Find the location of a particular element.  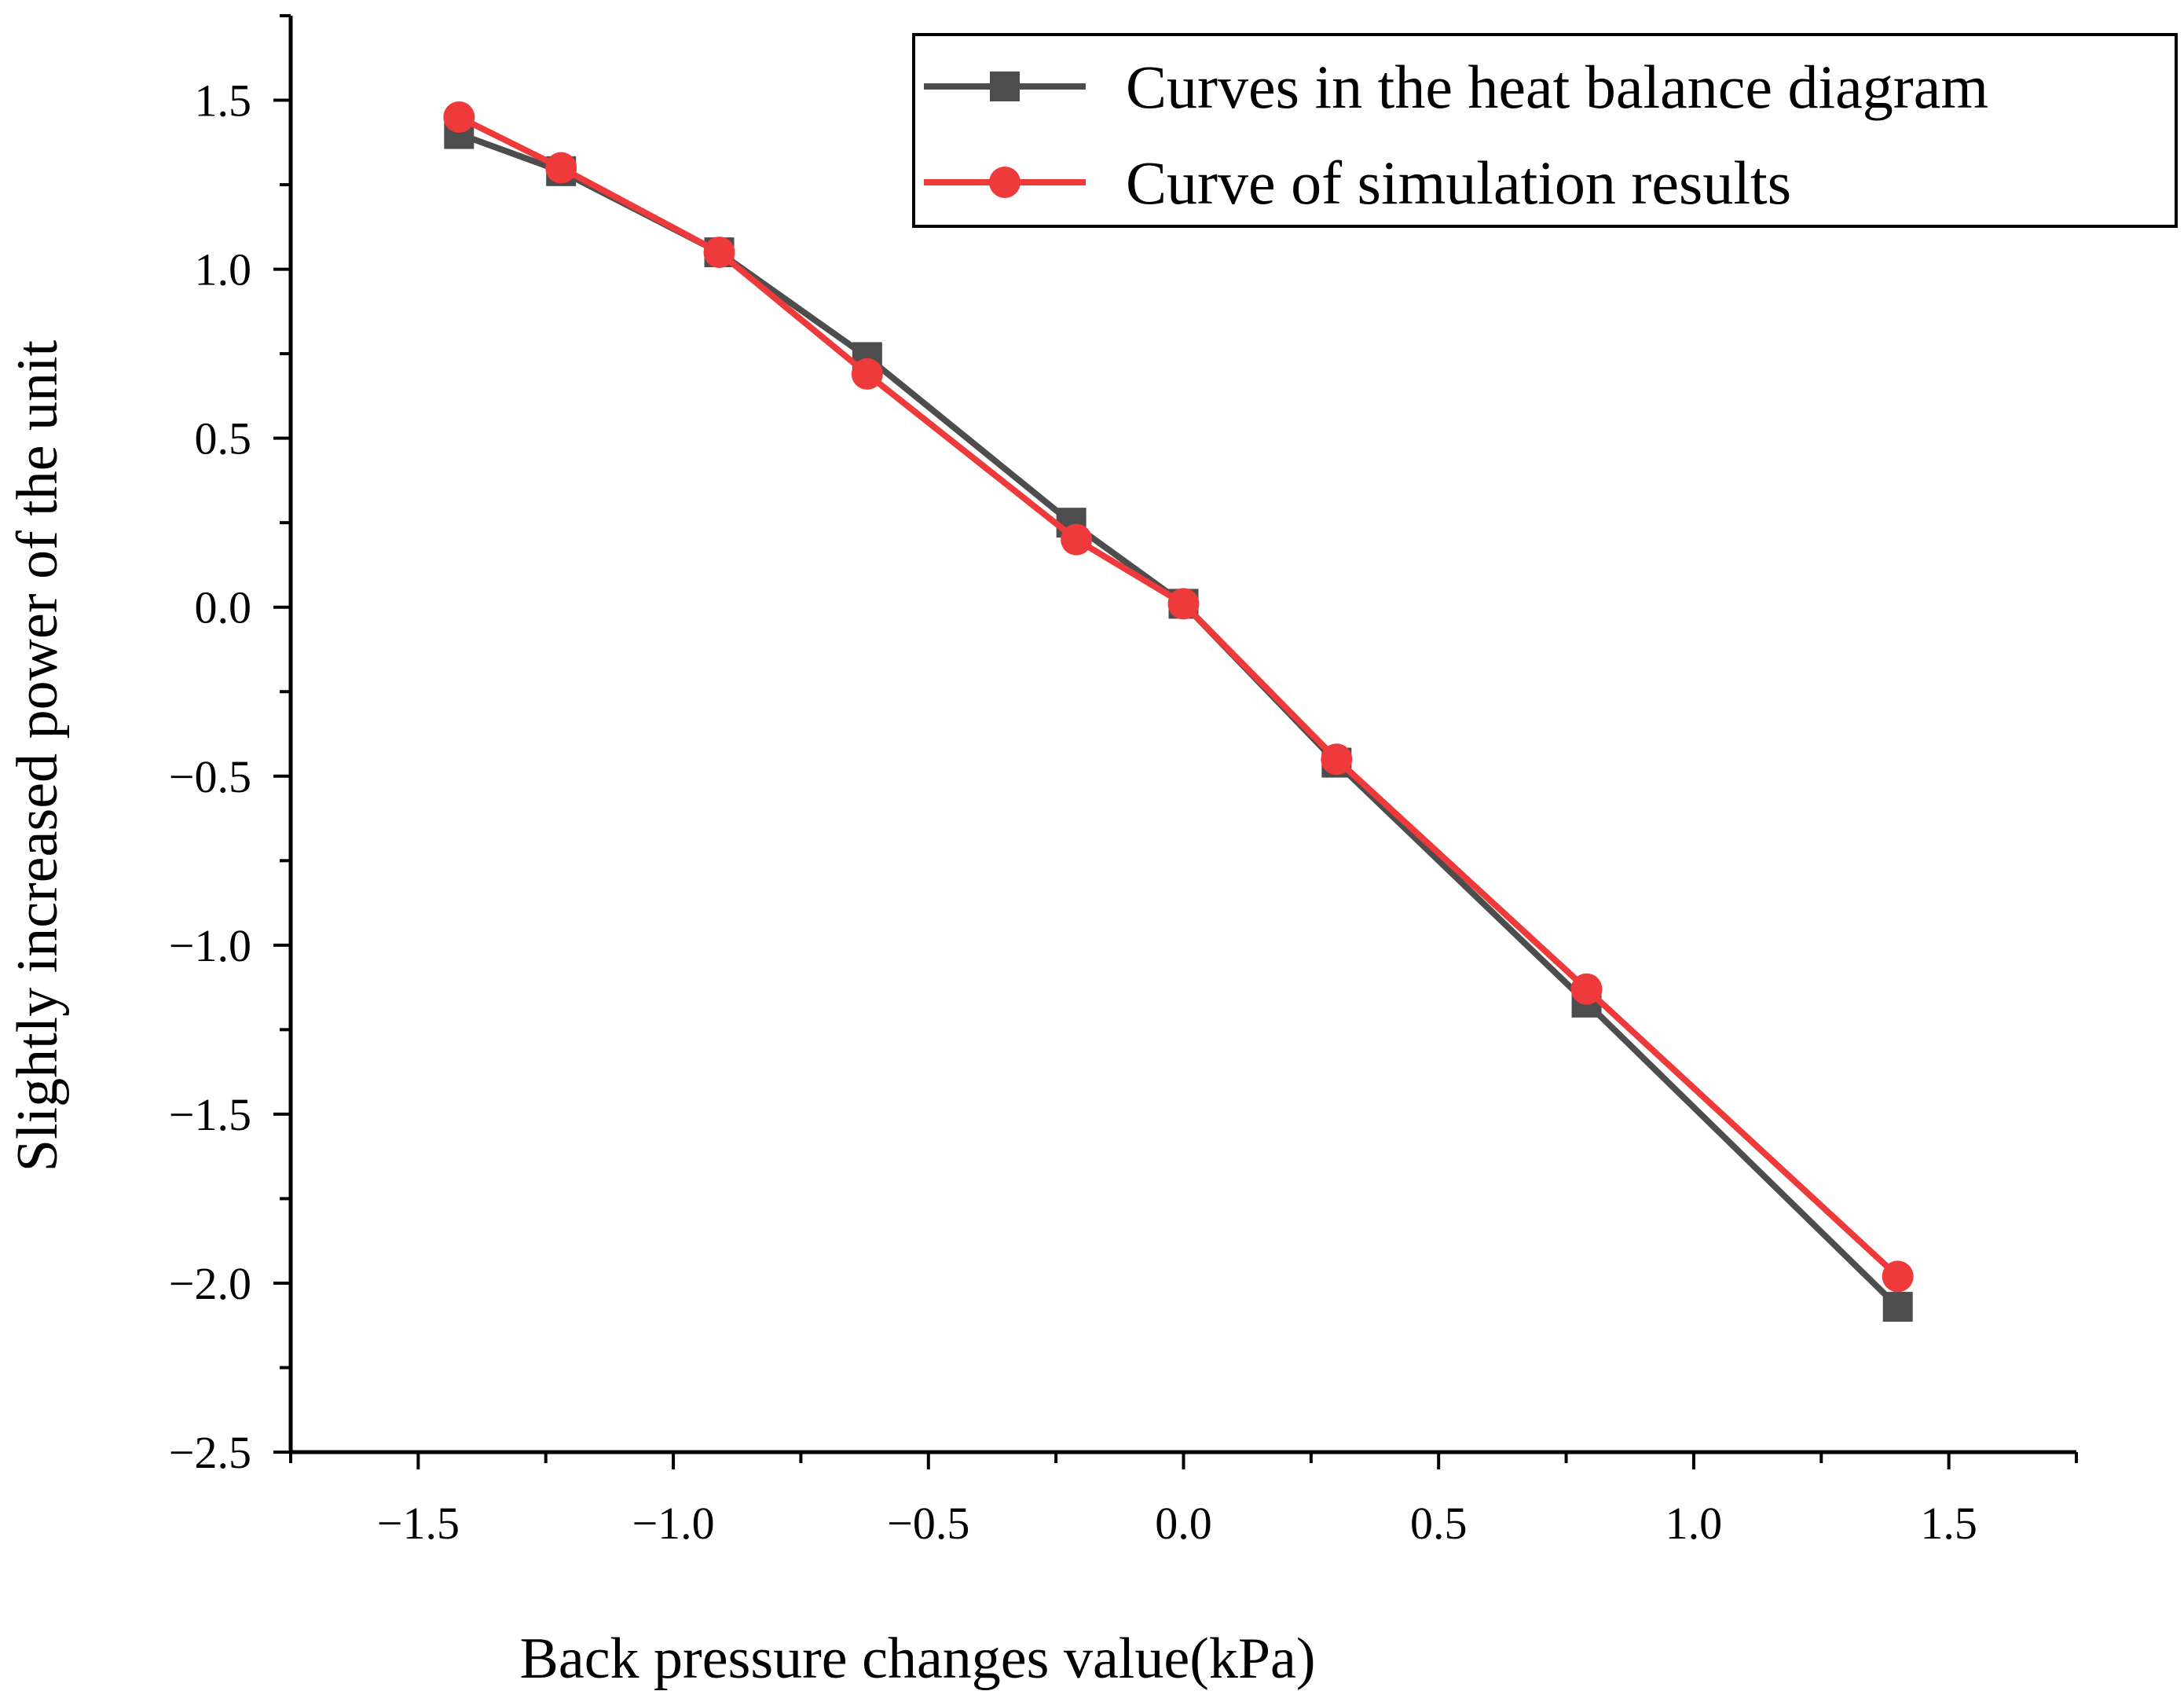

x-tick-label: 0.0 is located at coordinates (1183, 1523).